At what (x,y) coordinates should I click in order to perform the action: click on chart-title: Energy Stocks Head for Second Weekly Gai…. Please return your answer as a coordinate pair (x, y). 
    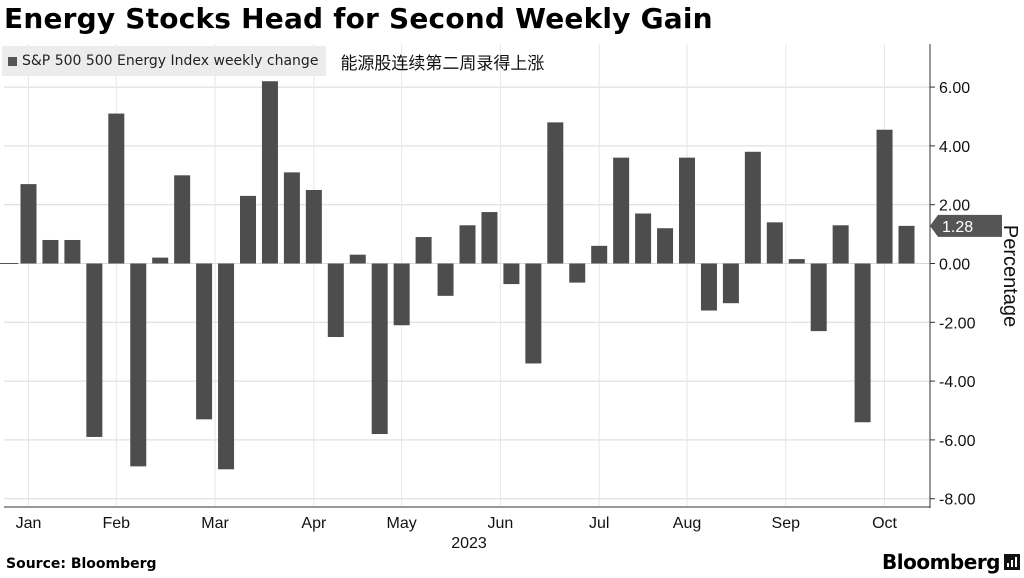
    Looking at the image, I should click on (358, 18).